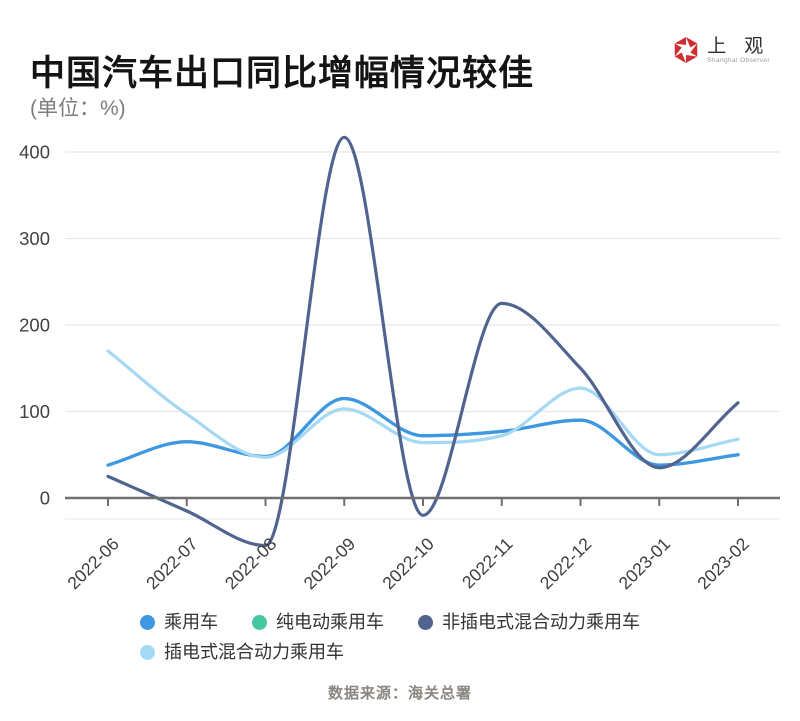 Image resolution: width=800 pixels, height=721 pixels. What do you see at coordinates (645, 564) in the screenshot?
I see `svg-text: 2023-01` at bounding box center [645, 564].